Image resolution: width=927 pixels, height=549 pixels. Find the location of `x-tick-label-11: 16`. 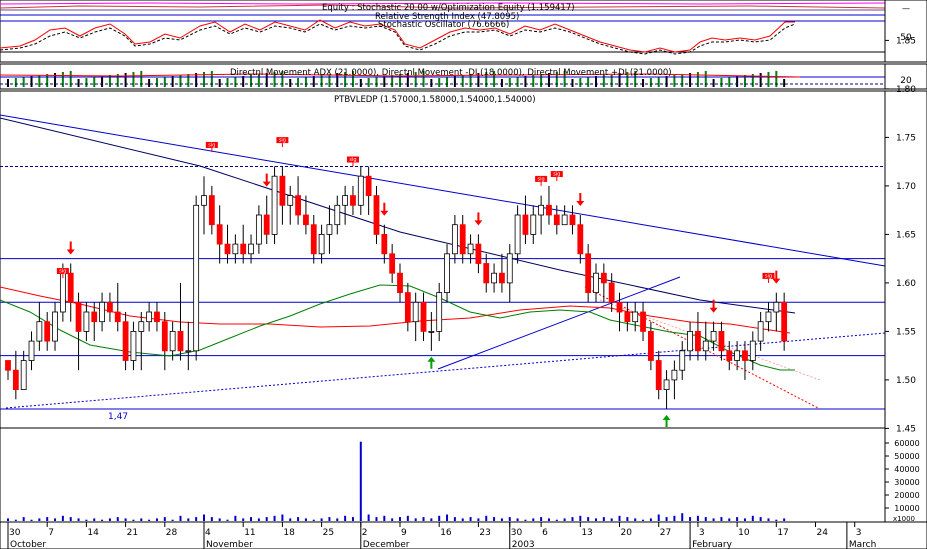

x-tick-label-11: 16 is located at coordinates (446, 533).